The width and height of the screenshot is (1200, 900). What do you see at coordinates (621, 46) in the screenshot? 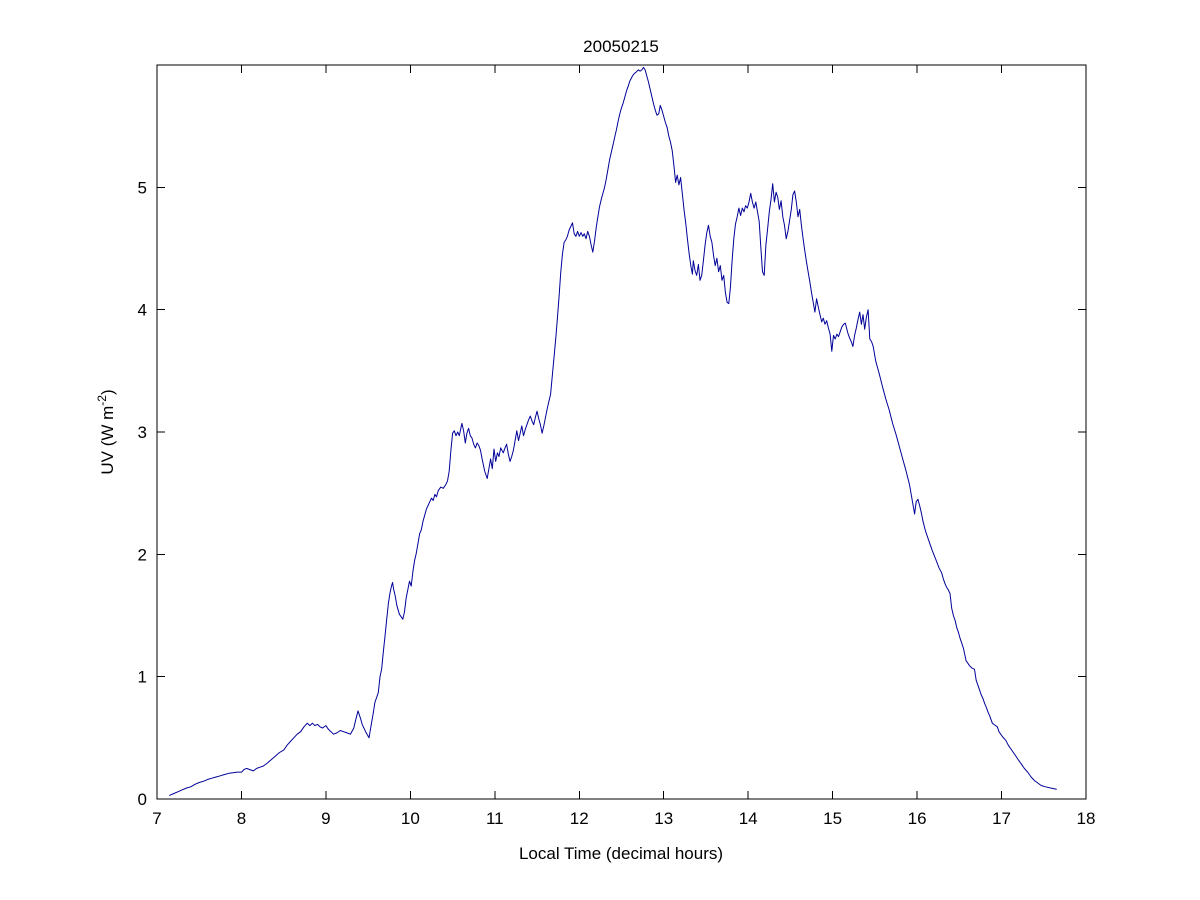
I see `chart-title: 20050215` at bounding box center [621, 46].